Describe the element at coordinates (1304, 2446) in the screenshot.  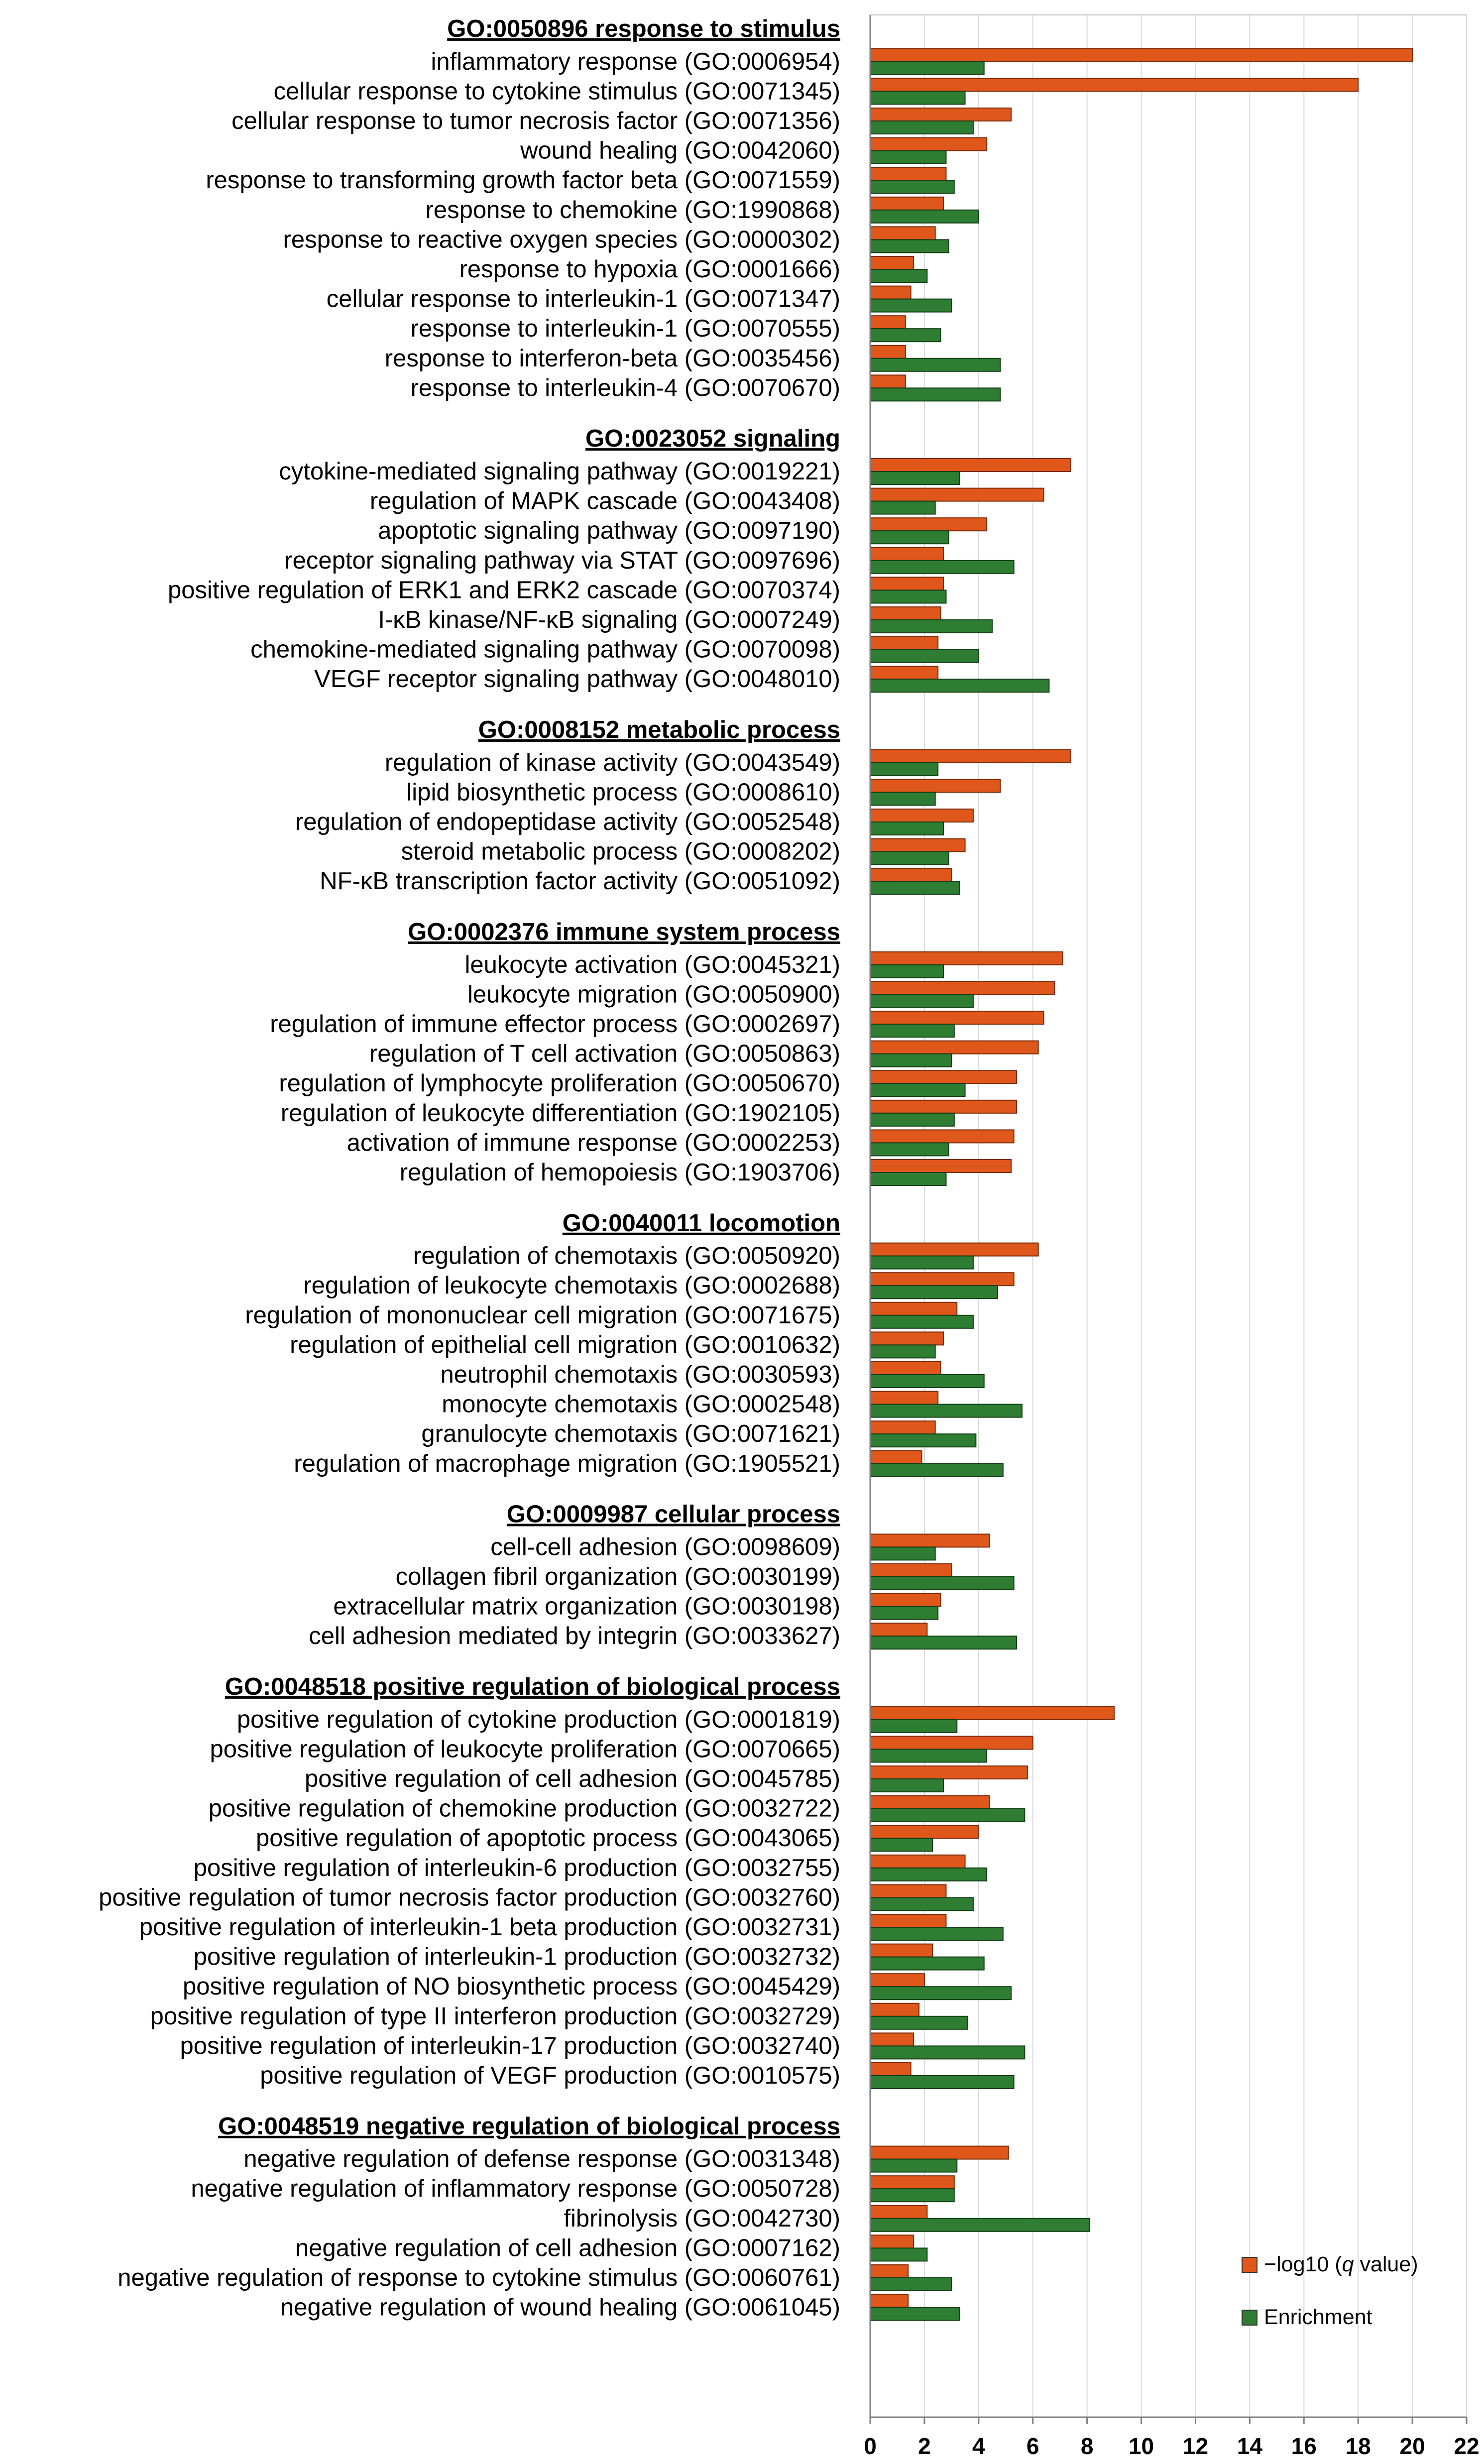
I see `x-tick-label: 16` at that location.